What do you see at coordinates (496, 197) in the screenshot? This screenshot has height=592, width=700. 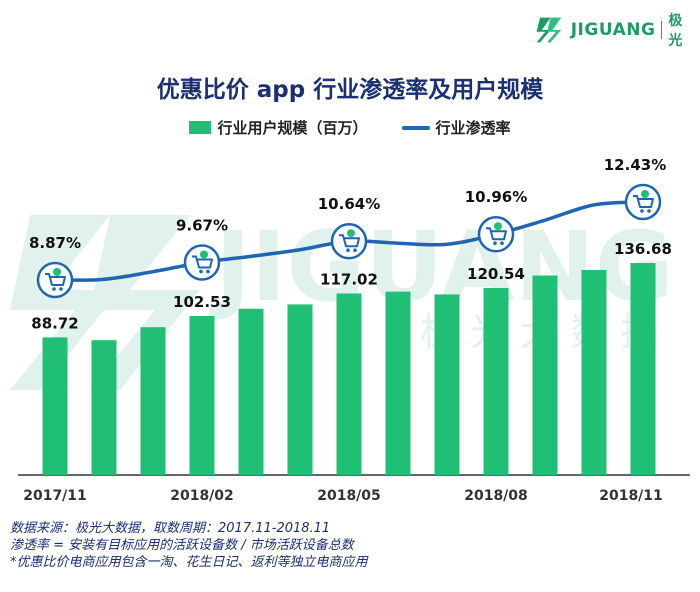 I see `line-label-2018/08: 10.96%` at bounding box center [496, 197].